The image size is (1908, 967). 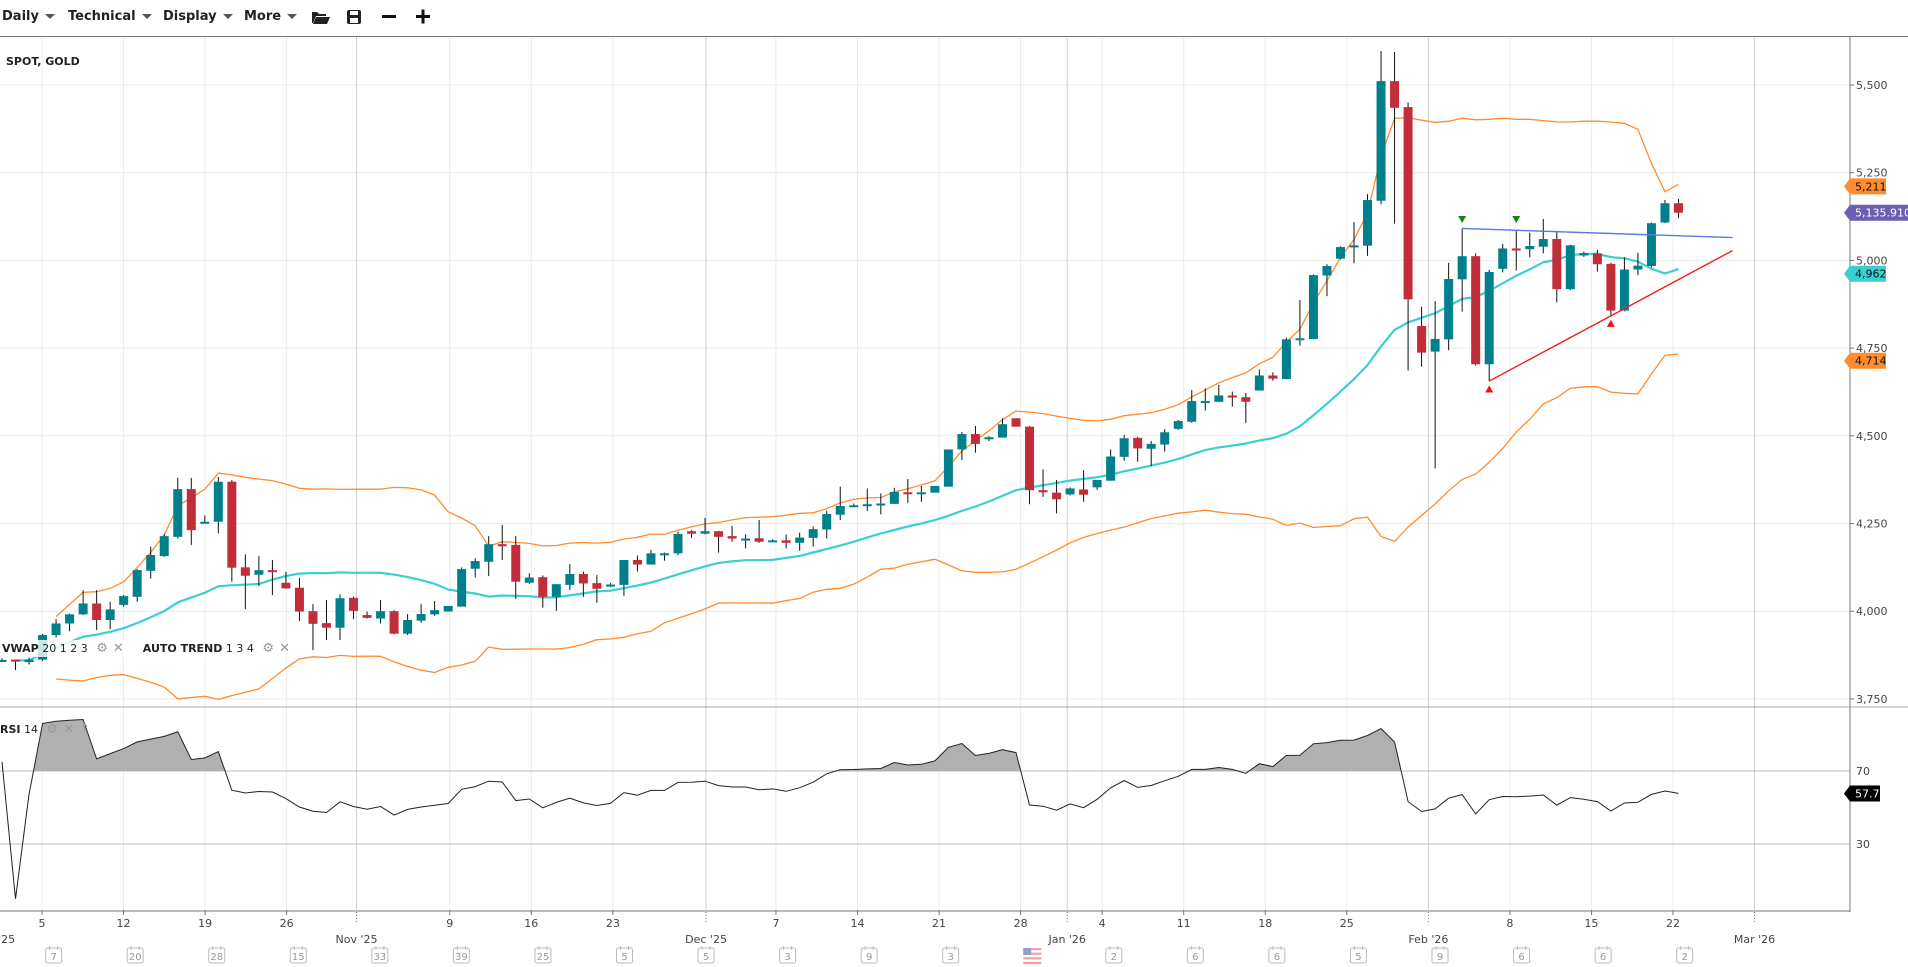 What do you see at coordinates (320, 17) in the screenshot?
I see `open-folder-icon` at bounding box center [320, 17].